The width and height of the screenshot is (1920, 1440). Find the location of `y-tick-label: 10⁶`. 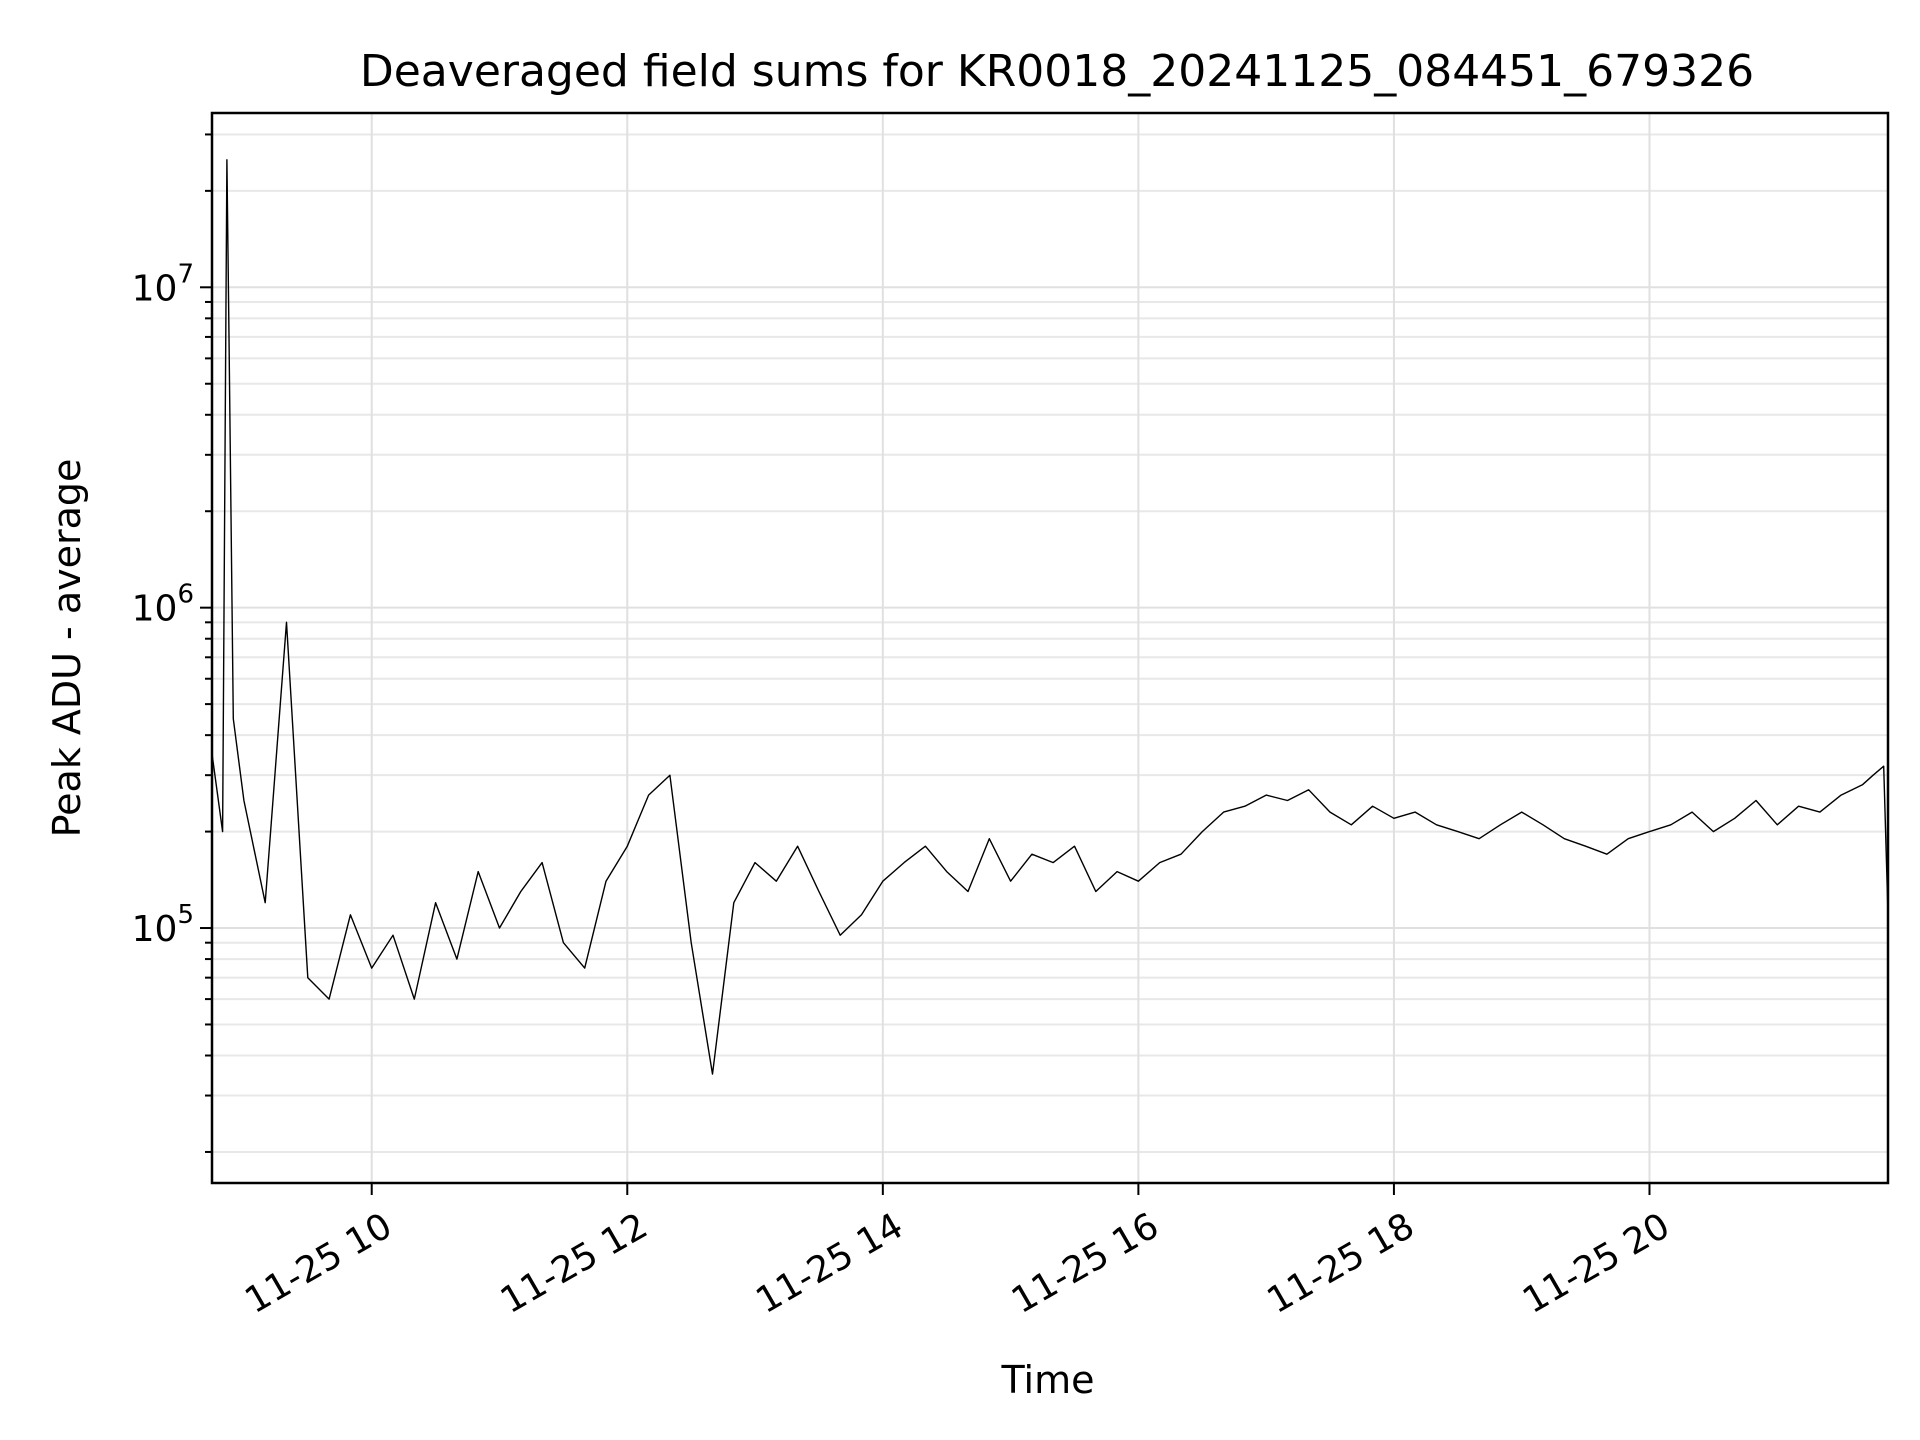

y-tick-label: 10⁶ is located at coordinates (163, 605).